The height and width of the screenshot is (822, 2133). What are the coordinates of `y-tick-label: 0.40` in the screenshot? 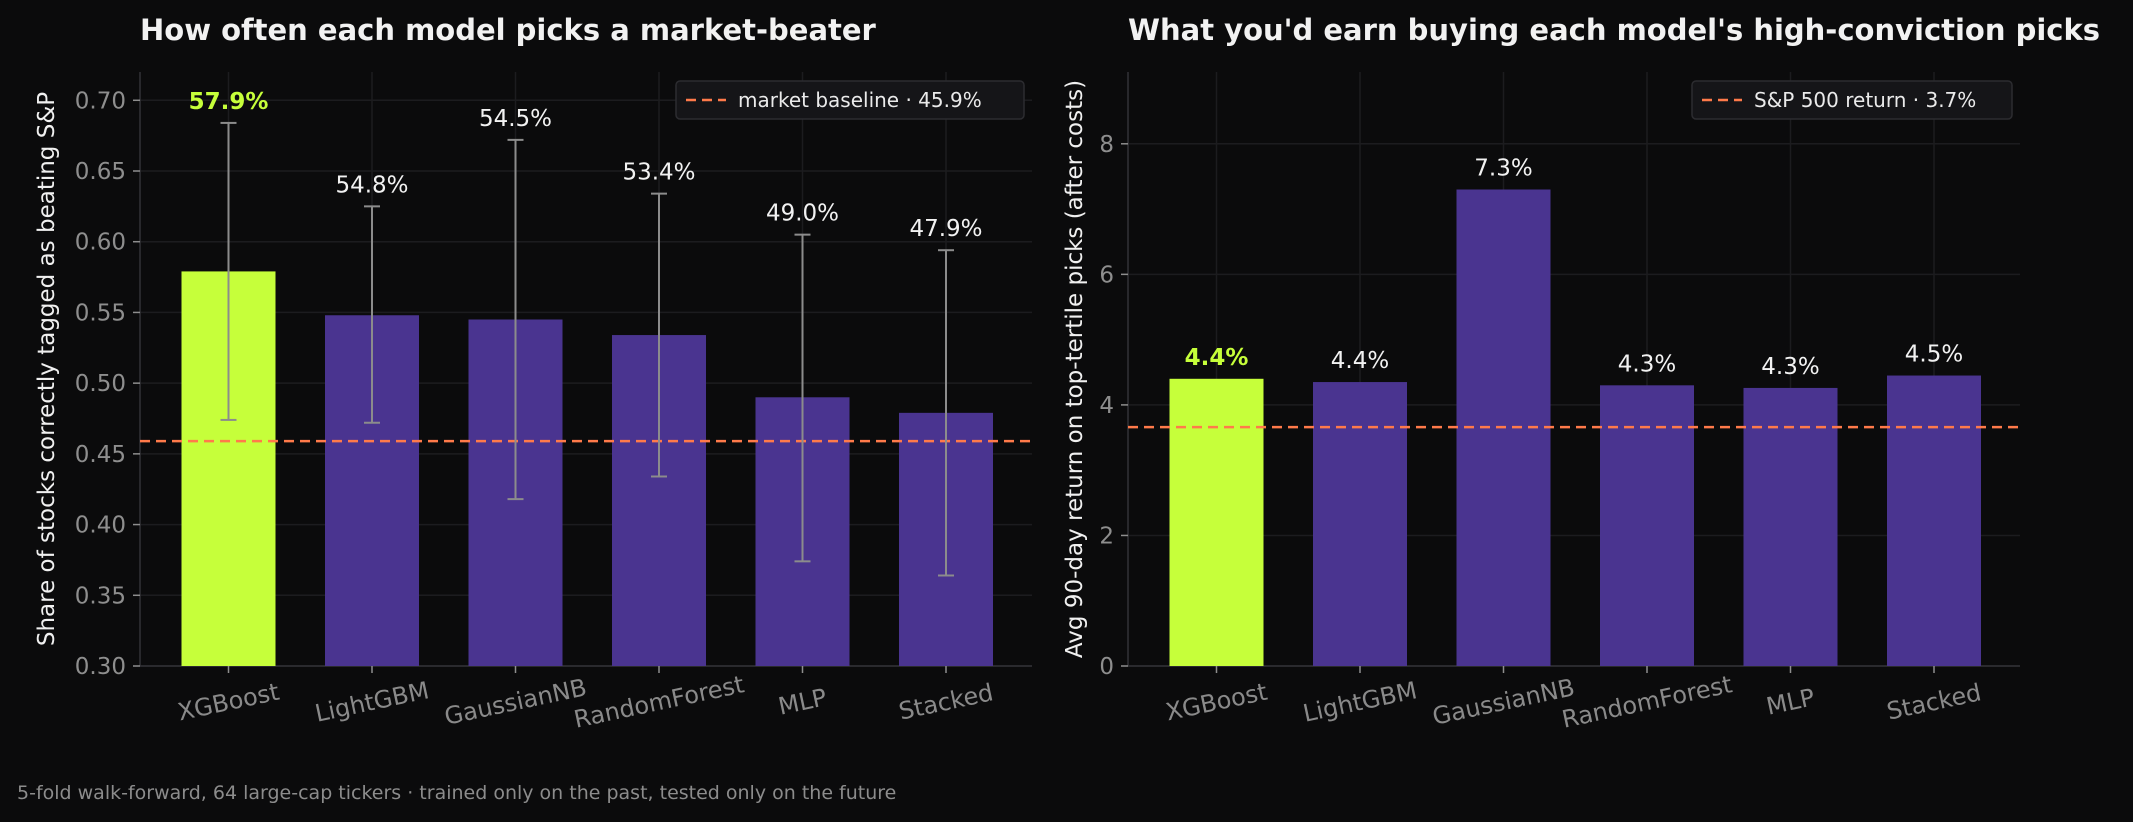 It's located at (100, 526).